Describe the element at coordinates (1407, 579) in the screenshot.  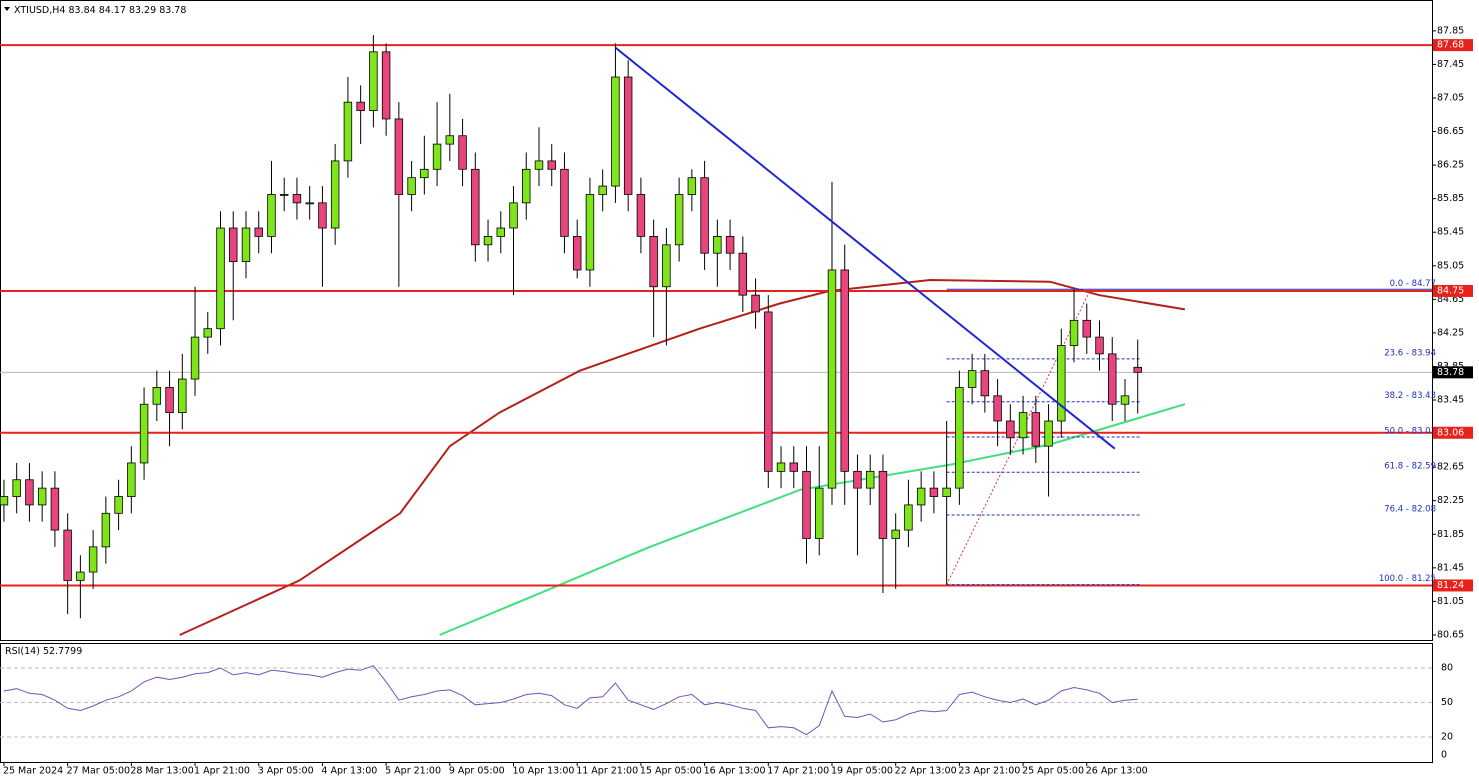
I see `fib-label: 100.0 - 81.25` at that location.